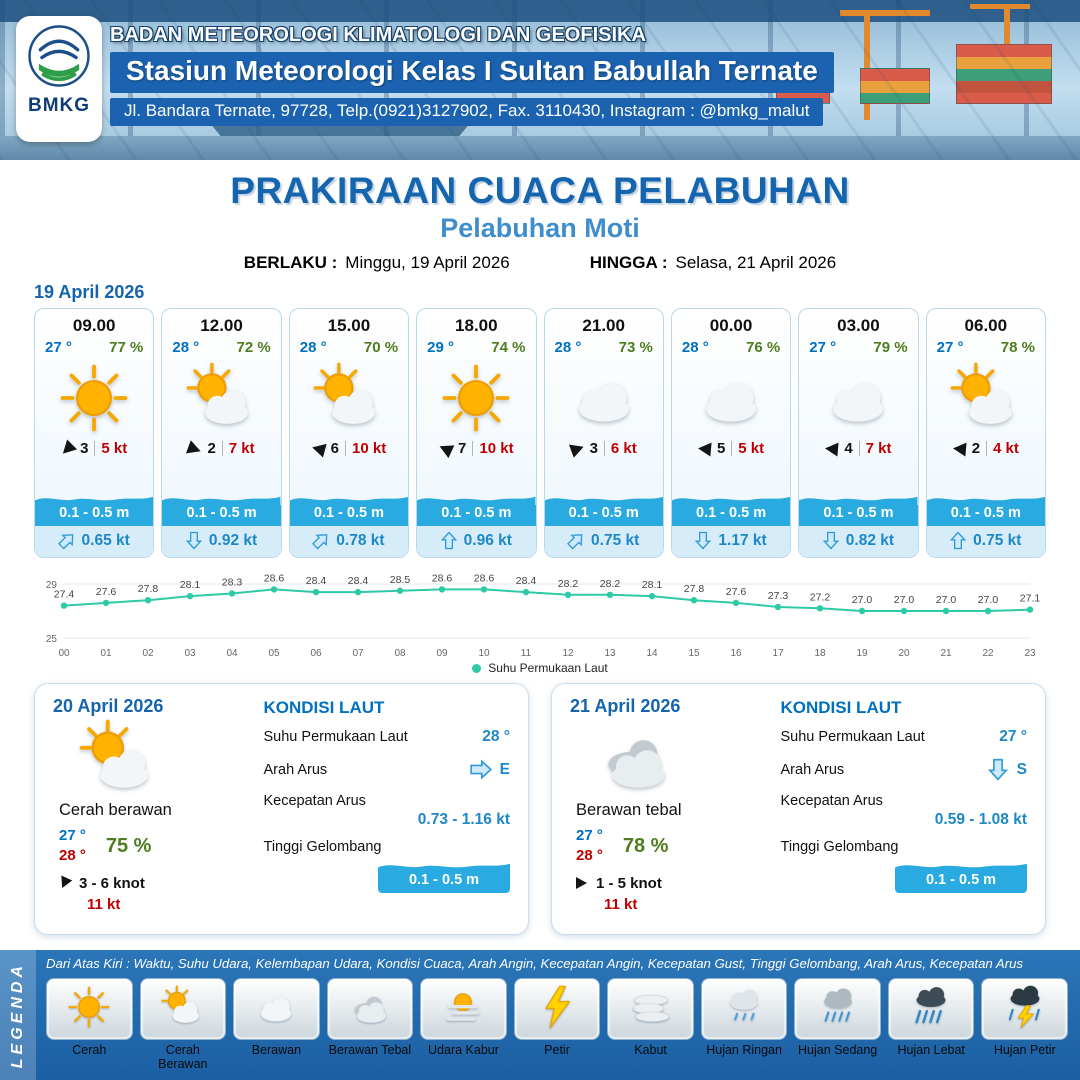 This screenshot has height=1080, width=1080. Describe the element at coordinates (496, 736) in the screenshot. I see `sst-value: 28 °` at that location.